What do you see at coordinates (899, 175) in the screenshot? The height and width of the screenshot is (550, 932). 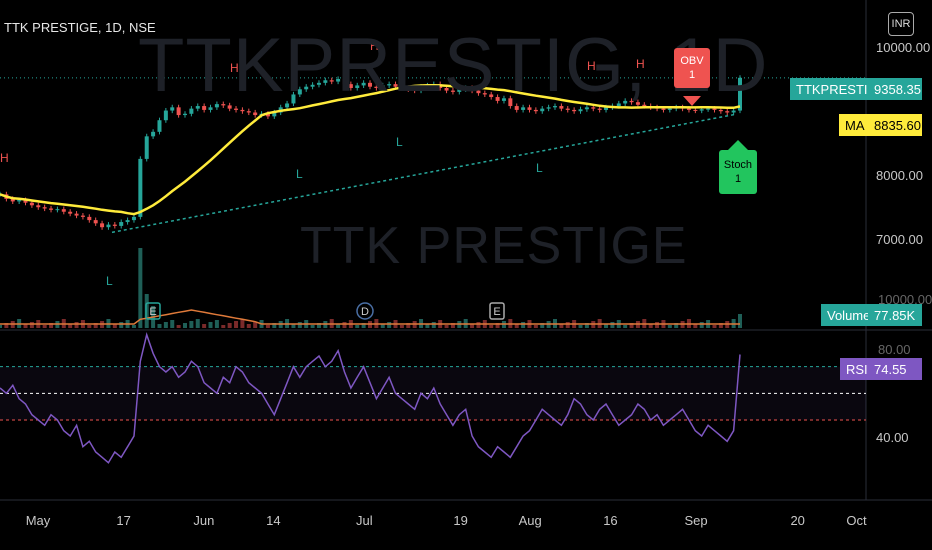 I see `price-tick-8000: 8000.00` at bounding box center [899, 175].